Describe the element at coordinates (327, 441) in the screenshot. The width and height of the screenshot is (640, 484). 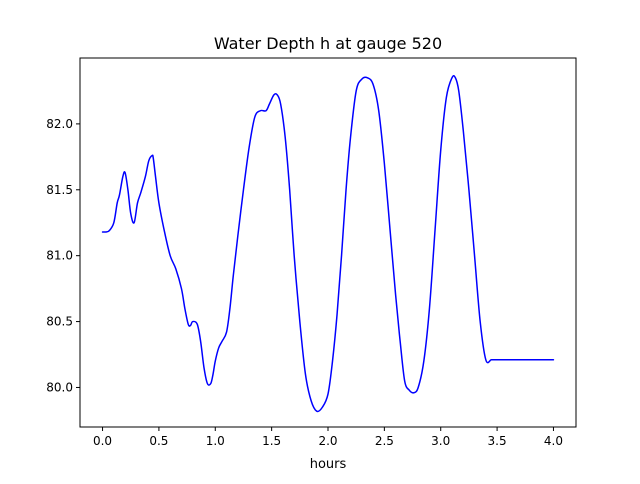
I see `x-tick-label: 2.0` at that location.